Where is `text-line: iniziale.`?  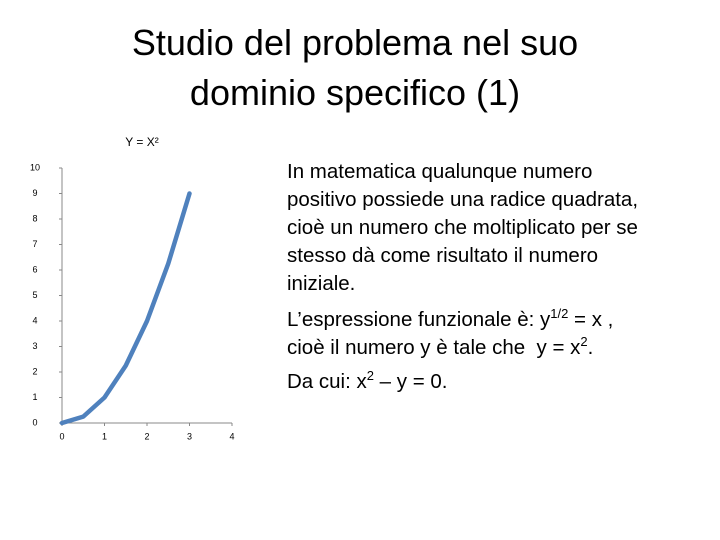 text-line: iniziale. is located at coordinates (321, 284).